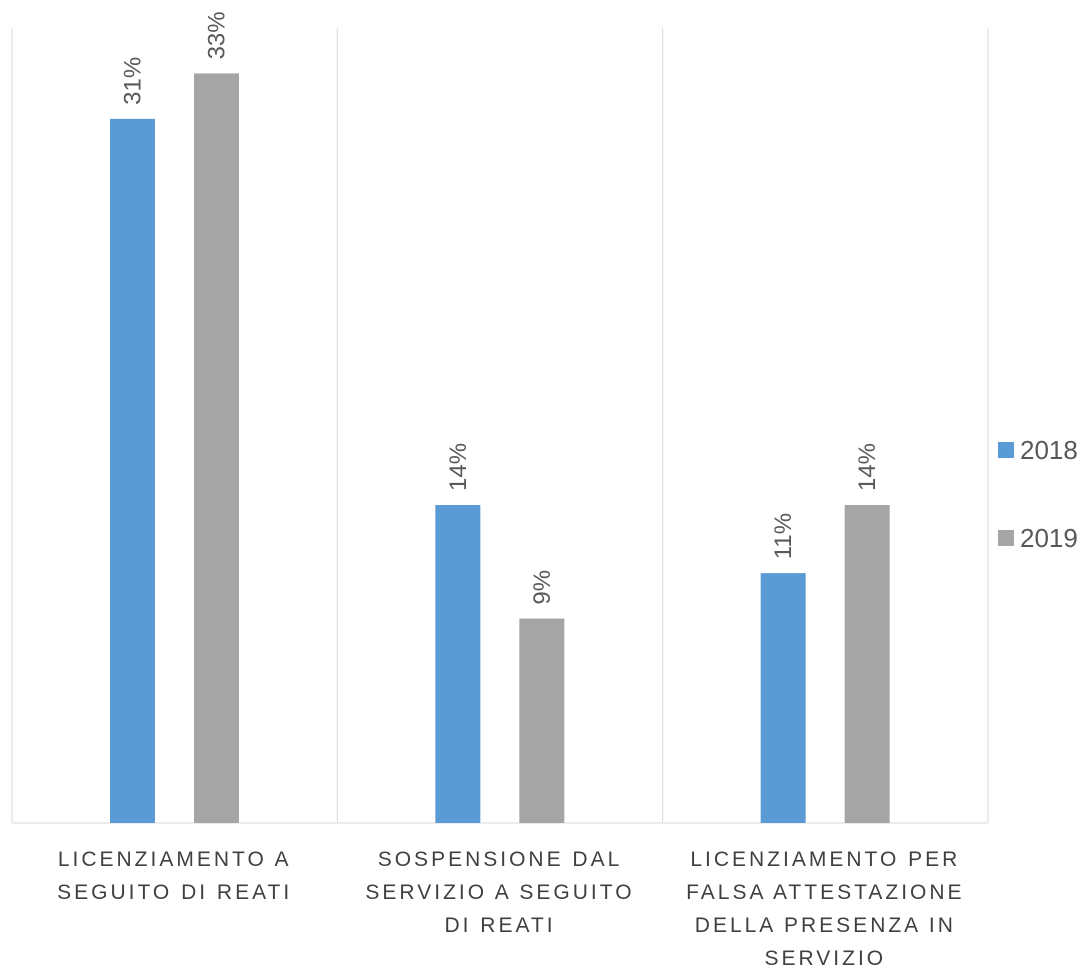 The width and height of the screenshot is (1092, 975). Describe the element at coordinates (458, 467) in the screenshot. I see `data-label-2018-1: 14%` at that location.